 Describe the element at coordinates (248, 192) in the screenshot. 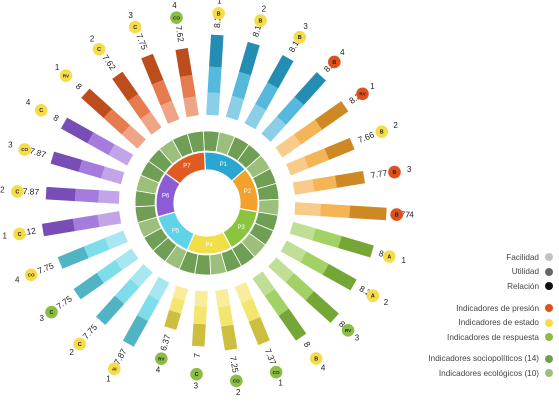

I see `principle-label: P2` at that location.